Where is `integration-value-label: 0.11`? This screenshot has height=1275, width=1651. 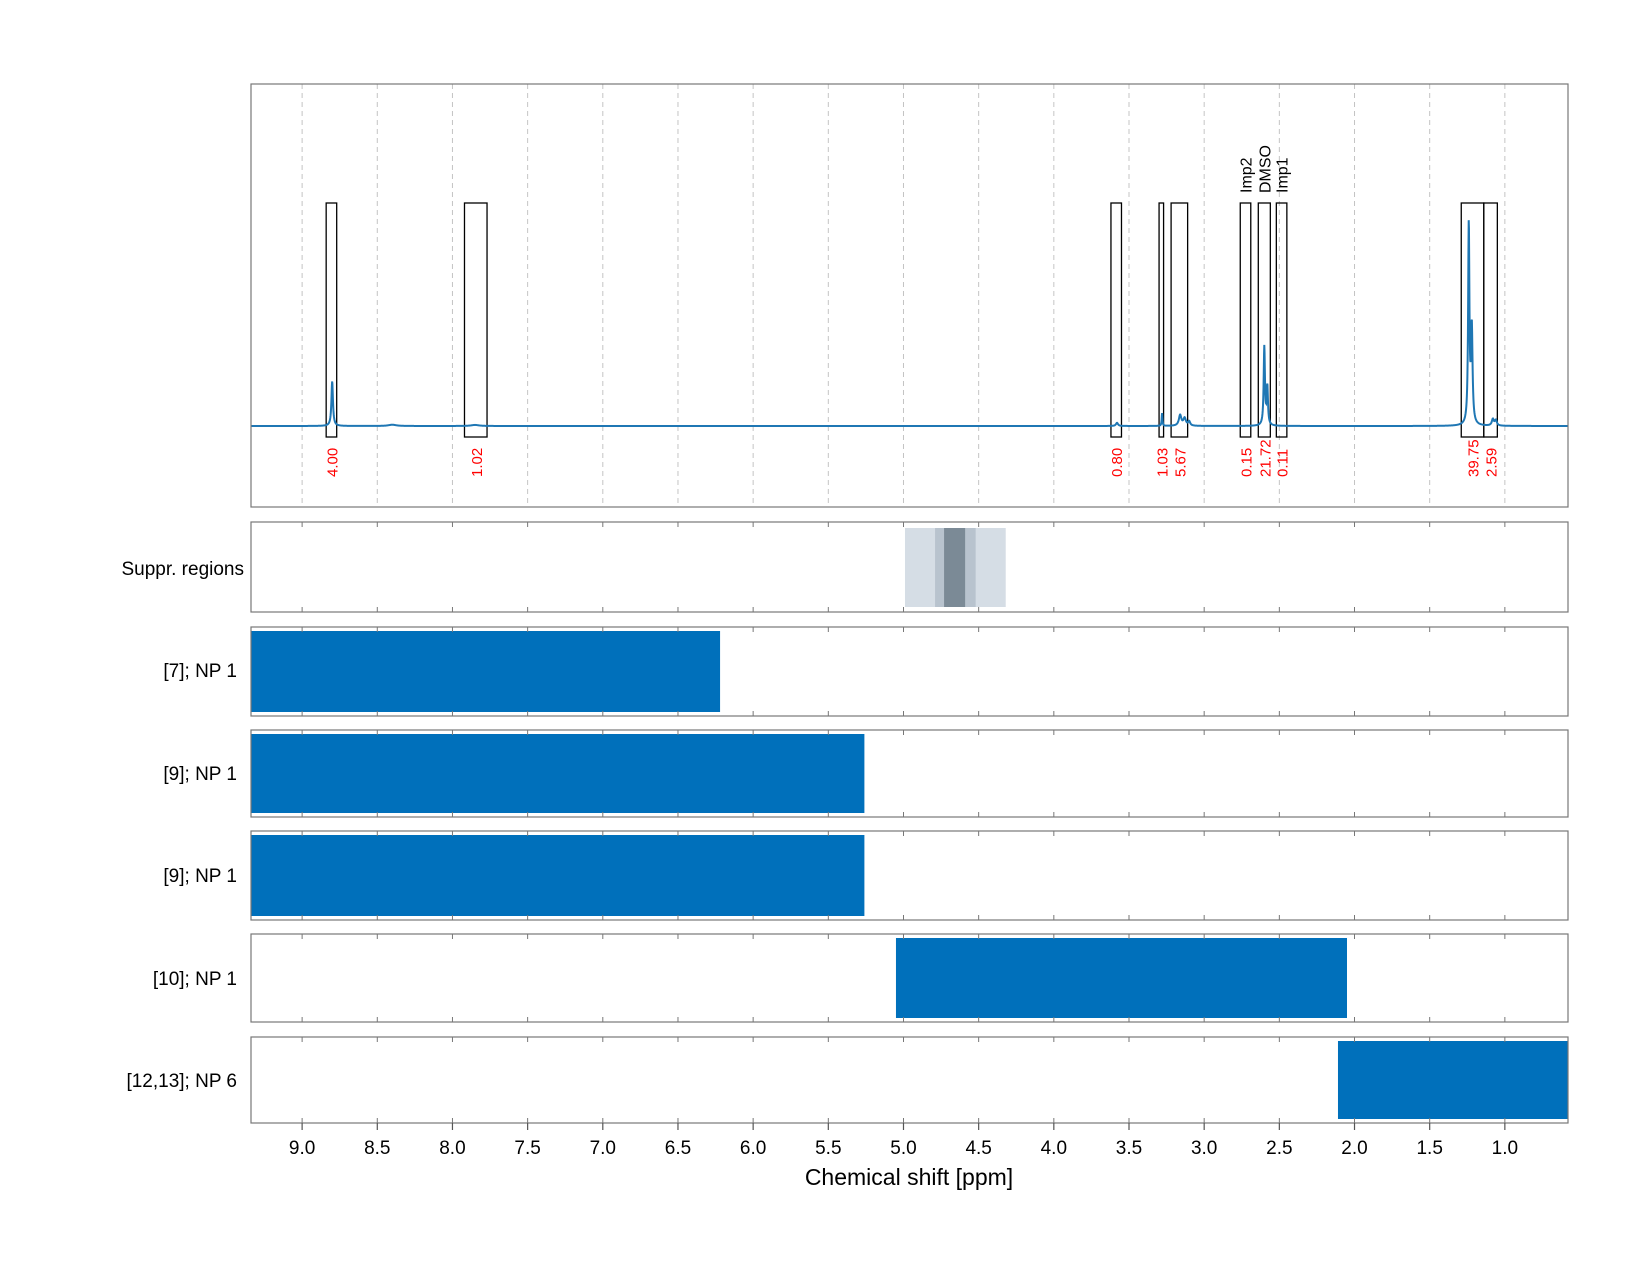
integration-value-label: 0.11 is located at coordinates (1283, 463).